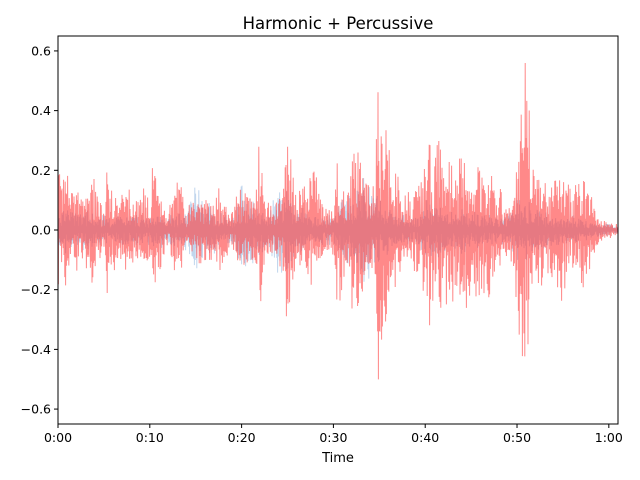  Describe the element at coordinates (609, 437) in the screenshot. I see `x-tick-label: 1:00` at that location.